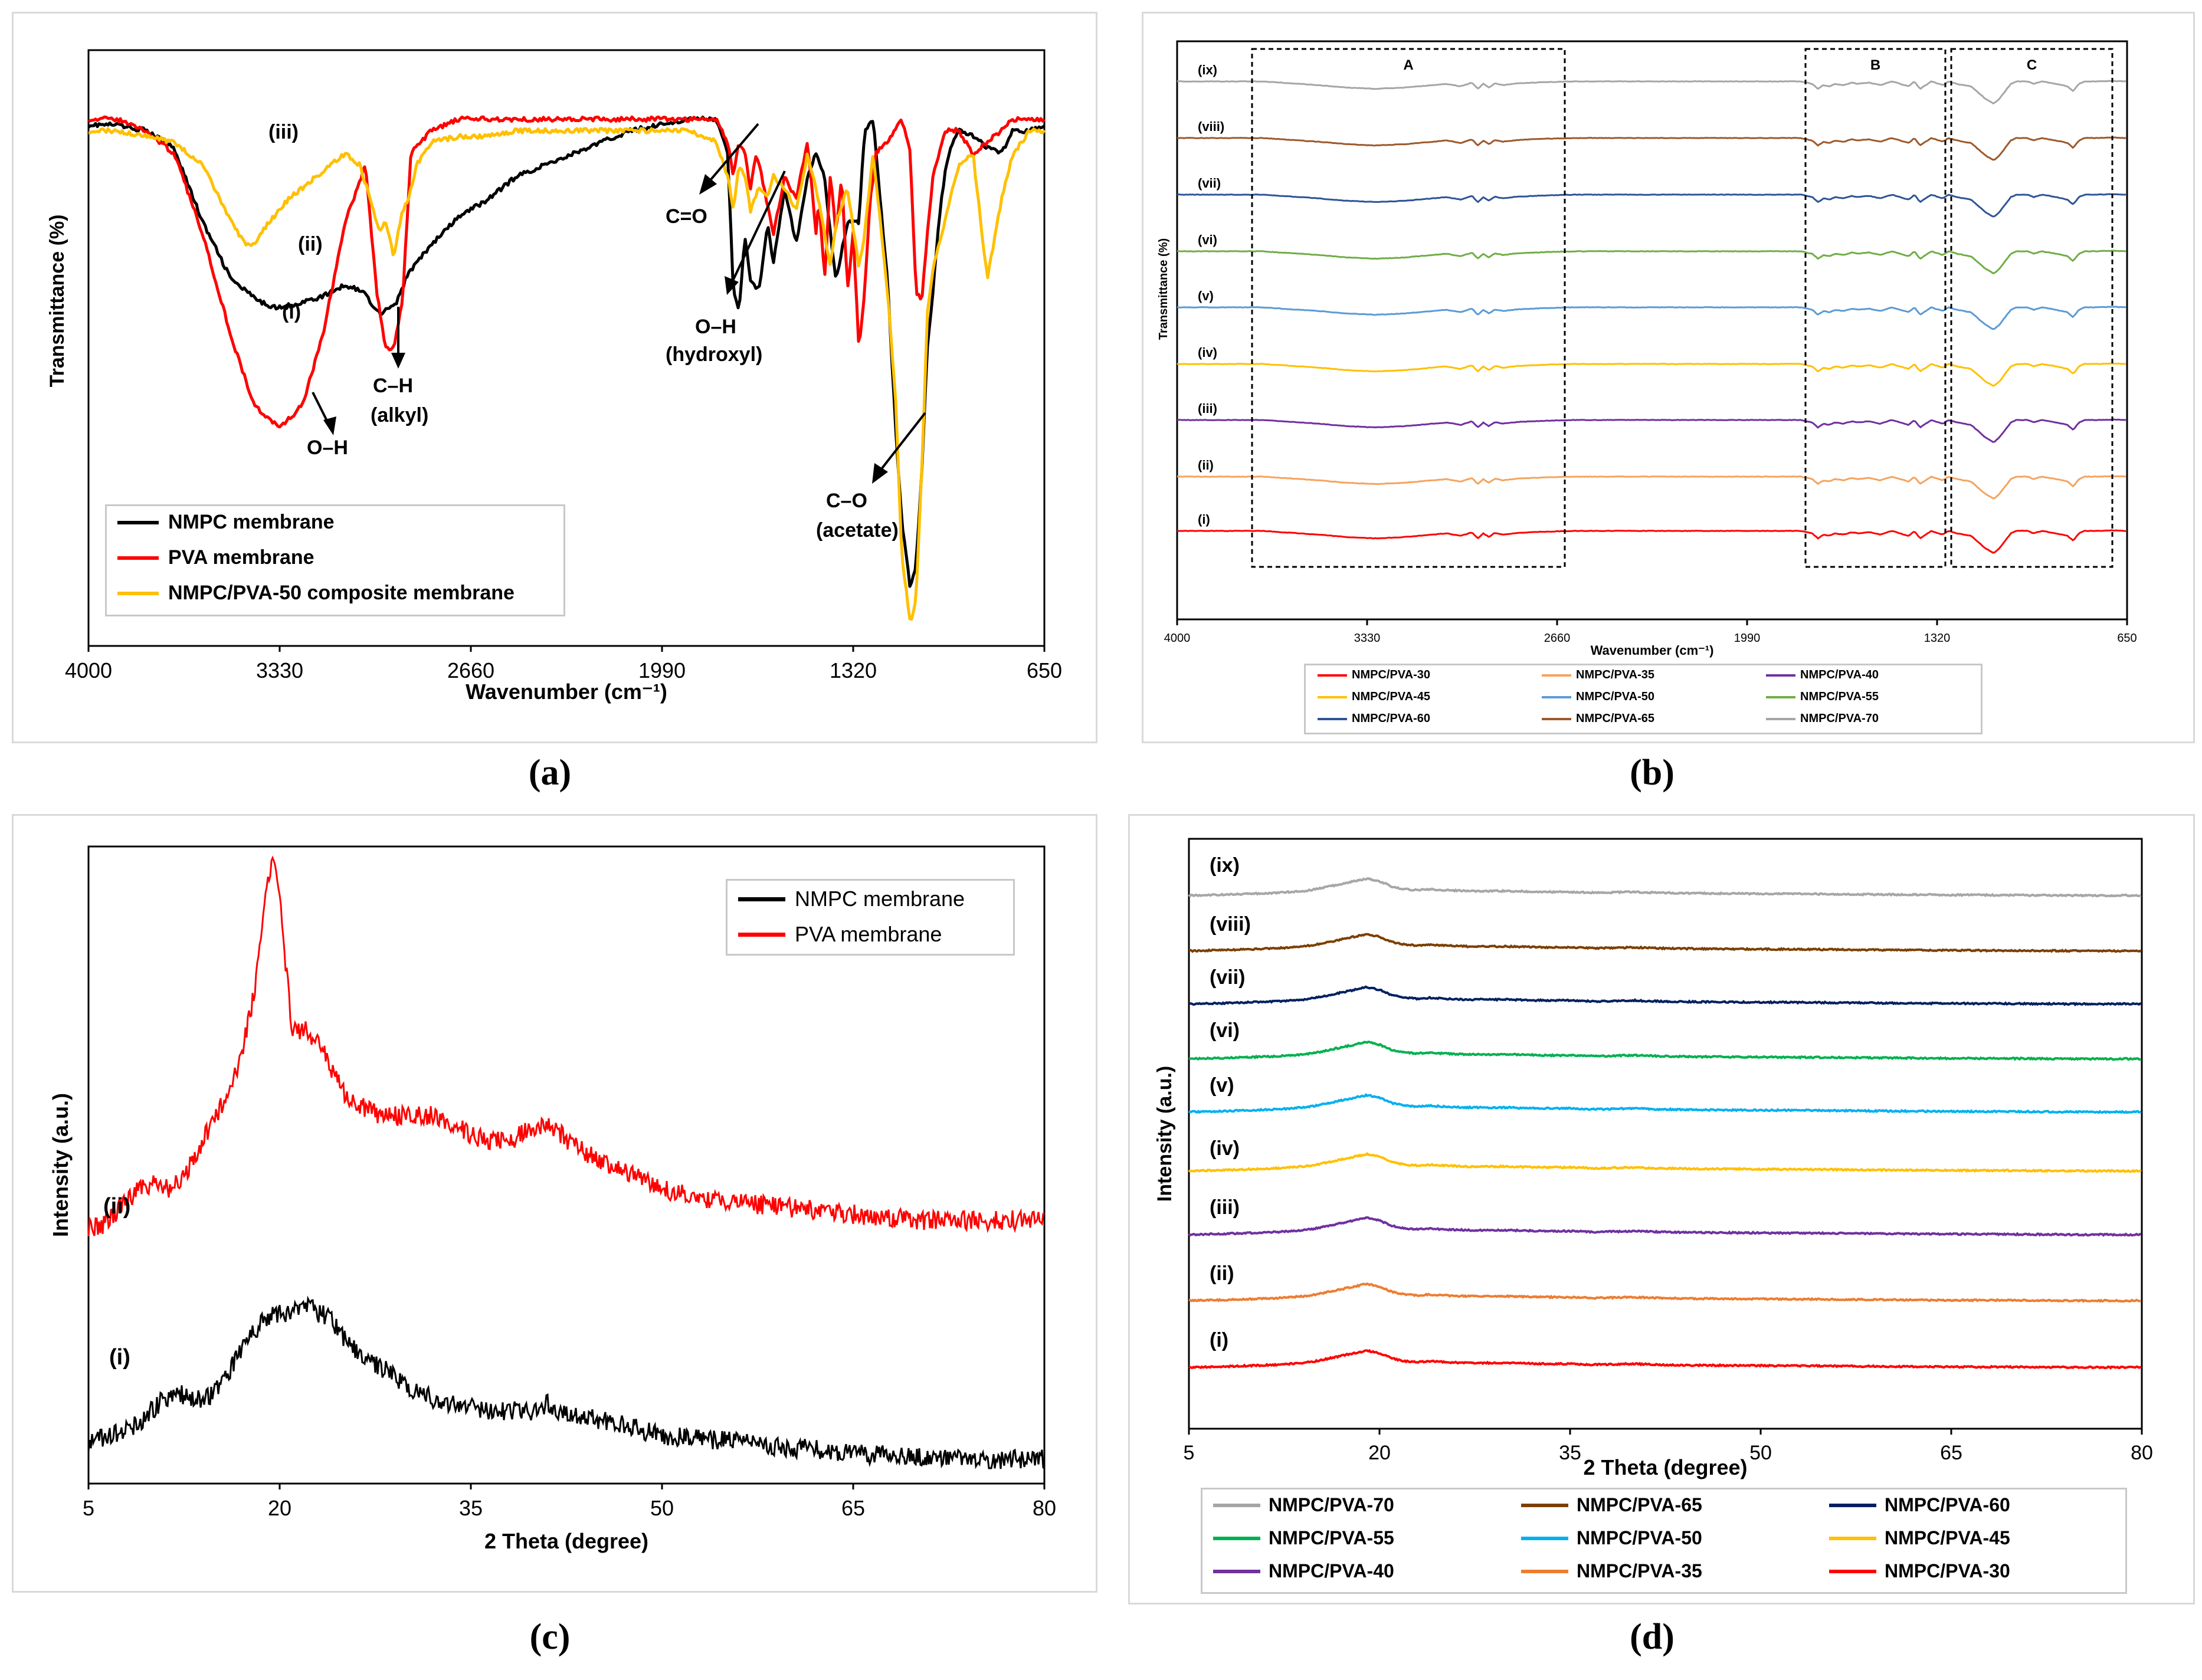  I want to click on plot-b-label-3: (iv), so click(1207, 352).